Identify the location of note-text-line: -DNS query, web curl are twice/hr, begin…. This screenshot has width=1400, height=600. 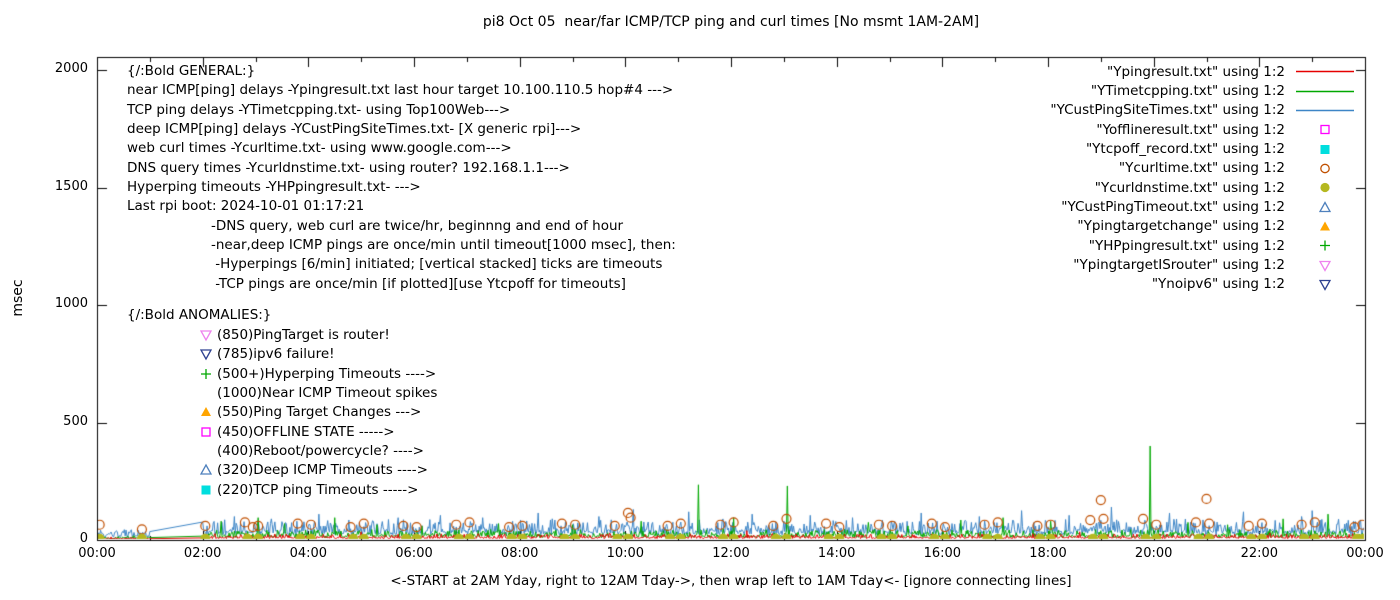
(417, 225).